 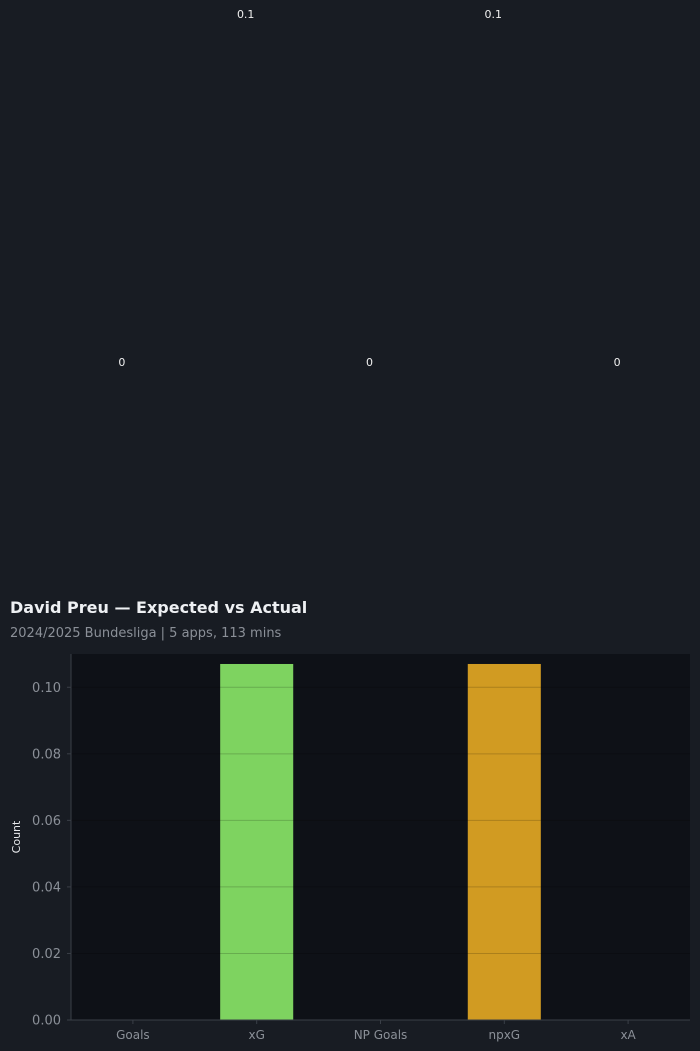 What do you see at coordinates (257, 841) in the screenshot?
I see `bar-xg` at bounding box center [257, 841].